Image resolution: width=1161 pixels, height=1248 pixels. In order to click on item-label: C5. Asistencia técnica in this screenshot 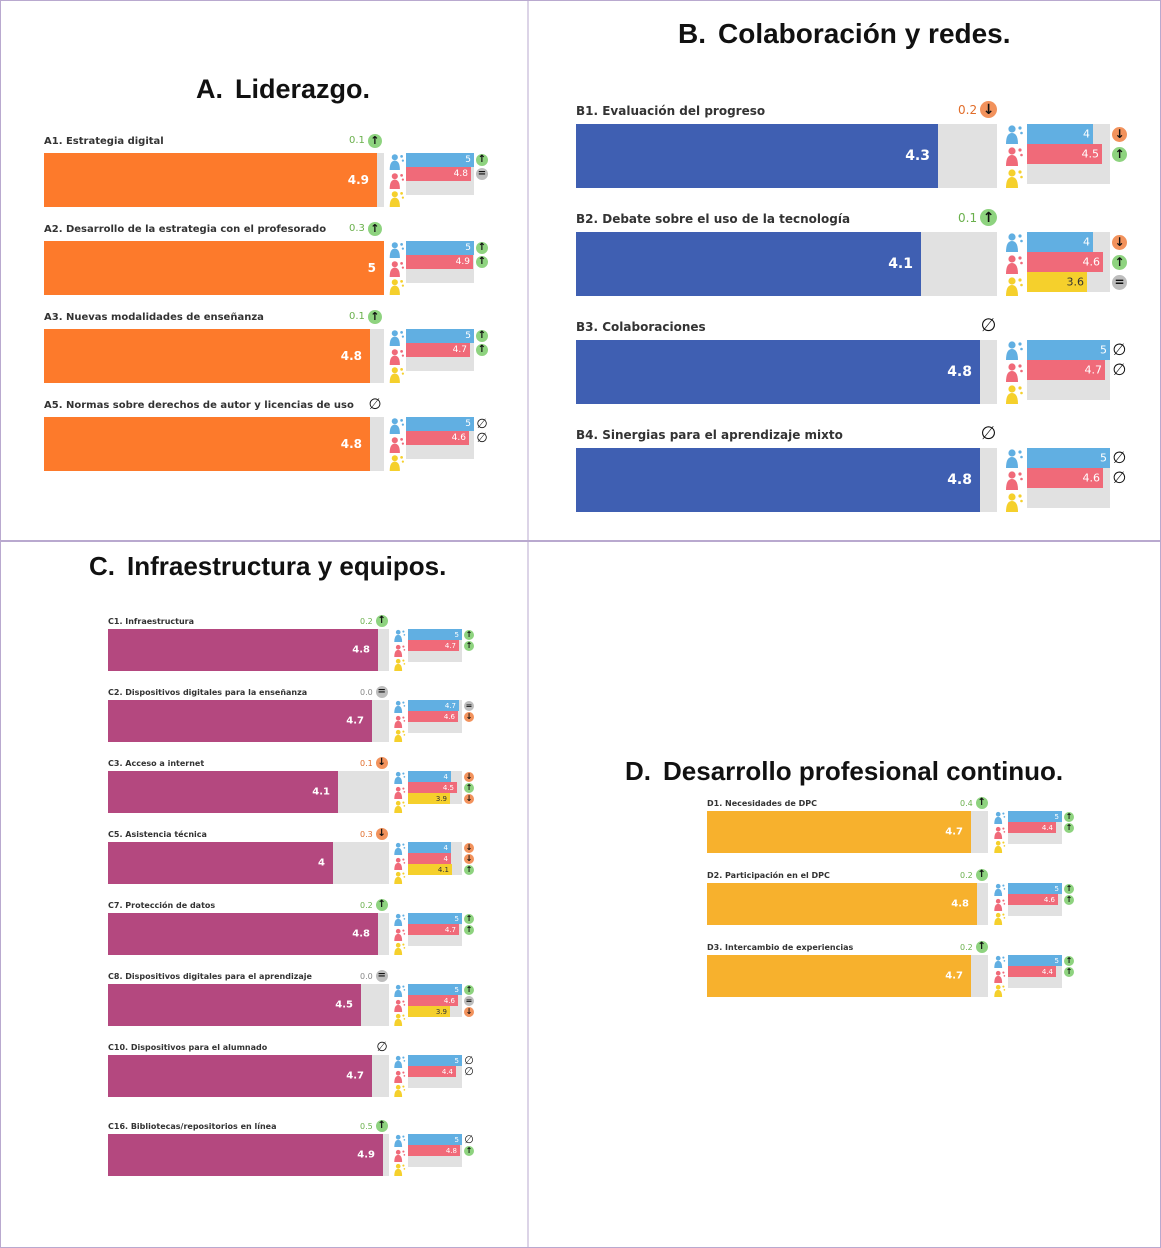, I will do `click(157, 834)`.